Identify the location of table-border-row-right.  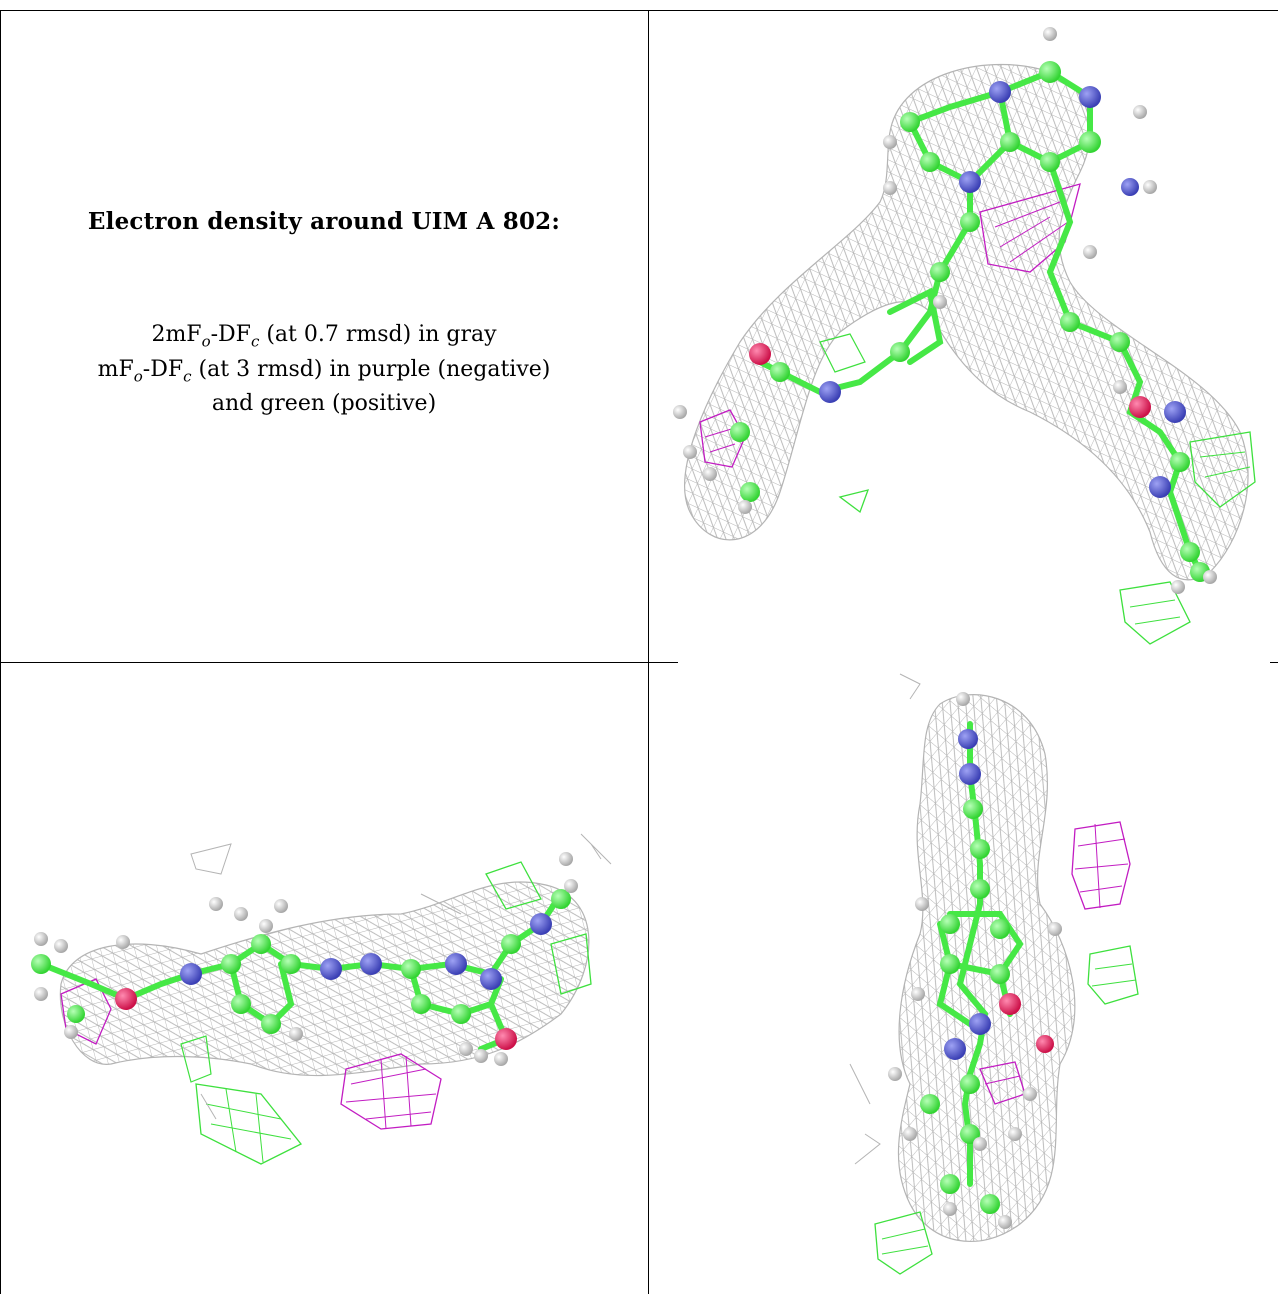
(1274, 662).